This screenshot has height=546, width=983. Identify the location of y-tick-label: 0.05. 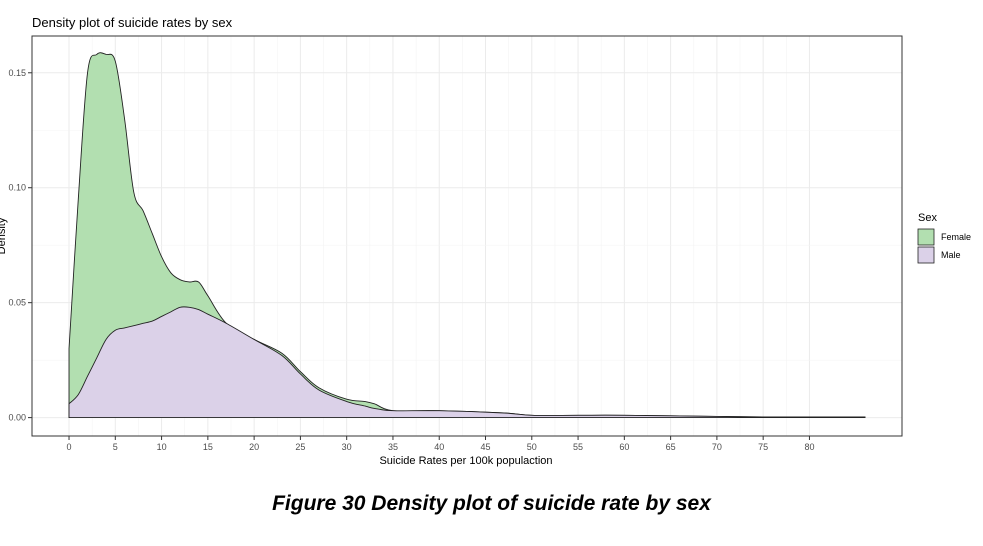
(17, 303).